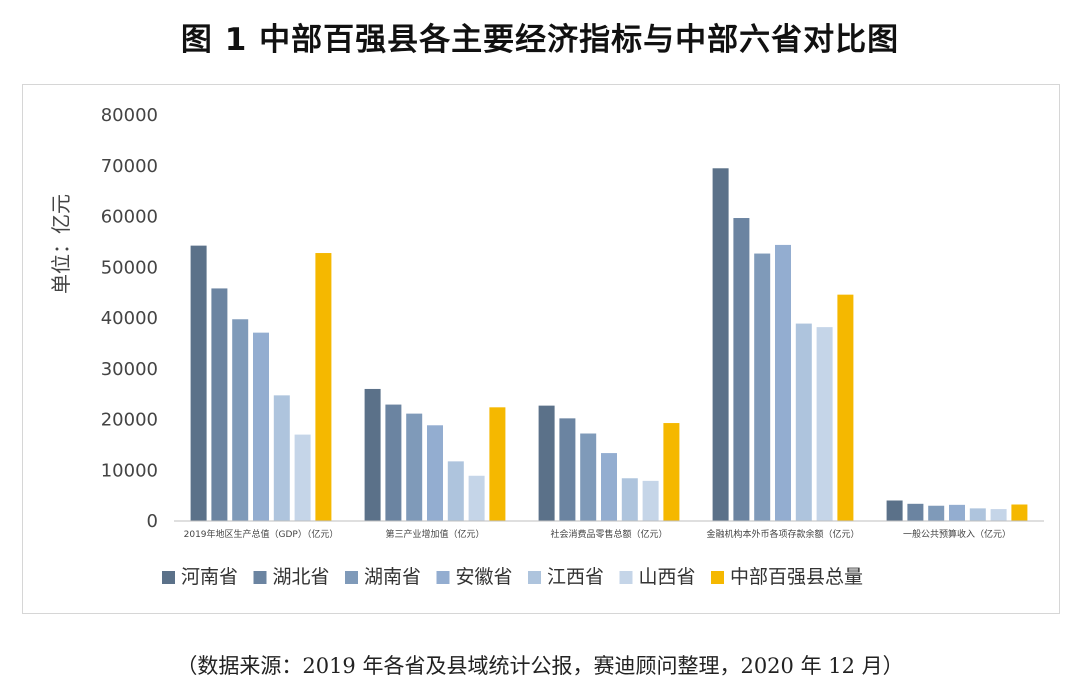  What do you see at coordinates (608, 534) in the screenshot?
I see `x-tick-label: 社会消费品零售总额（亿元）` at bounding box center [608, 534].